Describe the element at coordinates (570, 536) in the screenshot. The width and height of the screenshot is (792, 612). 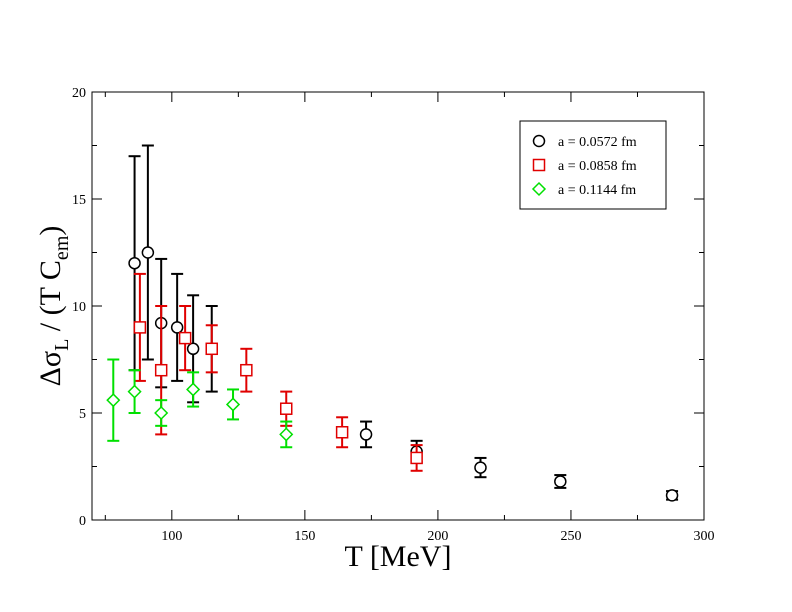
I see `x-tick-label: 250` at that location.